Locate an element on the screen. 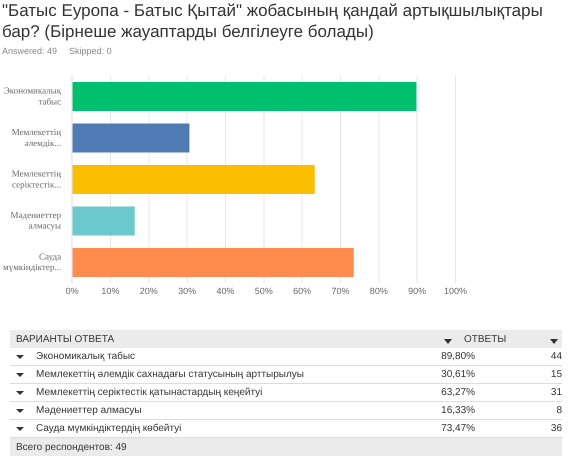 This screenshot has width=568, height=459. text: Мемлекеттің серіктестік қатынастардың кеңейтуі is located at coordinates (150, 392).